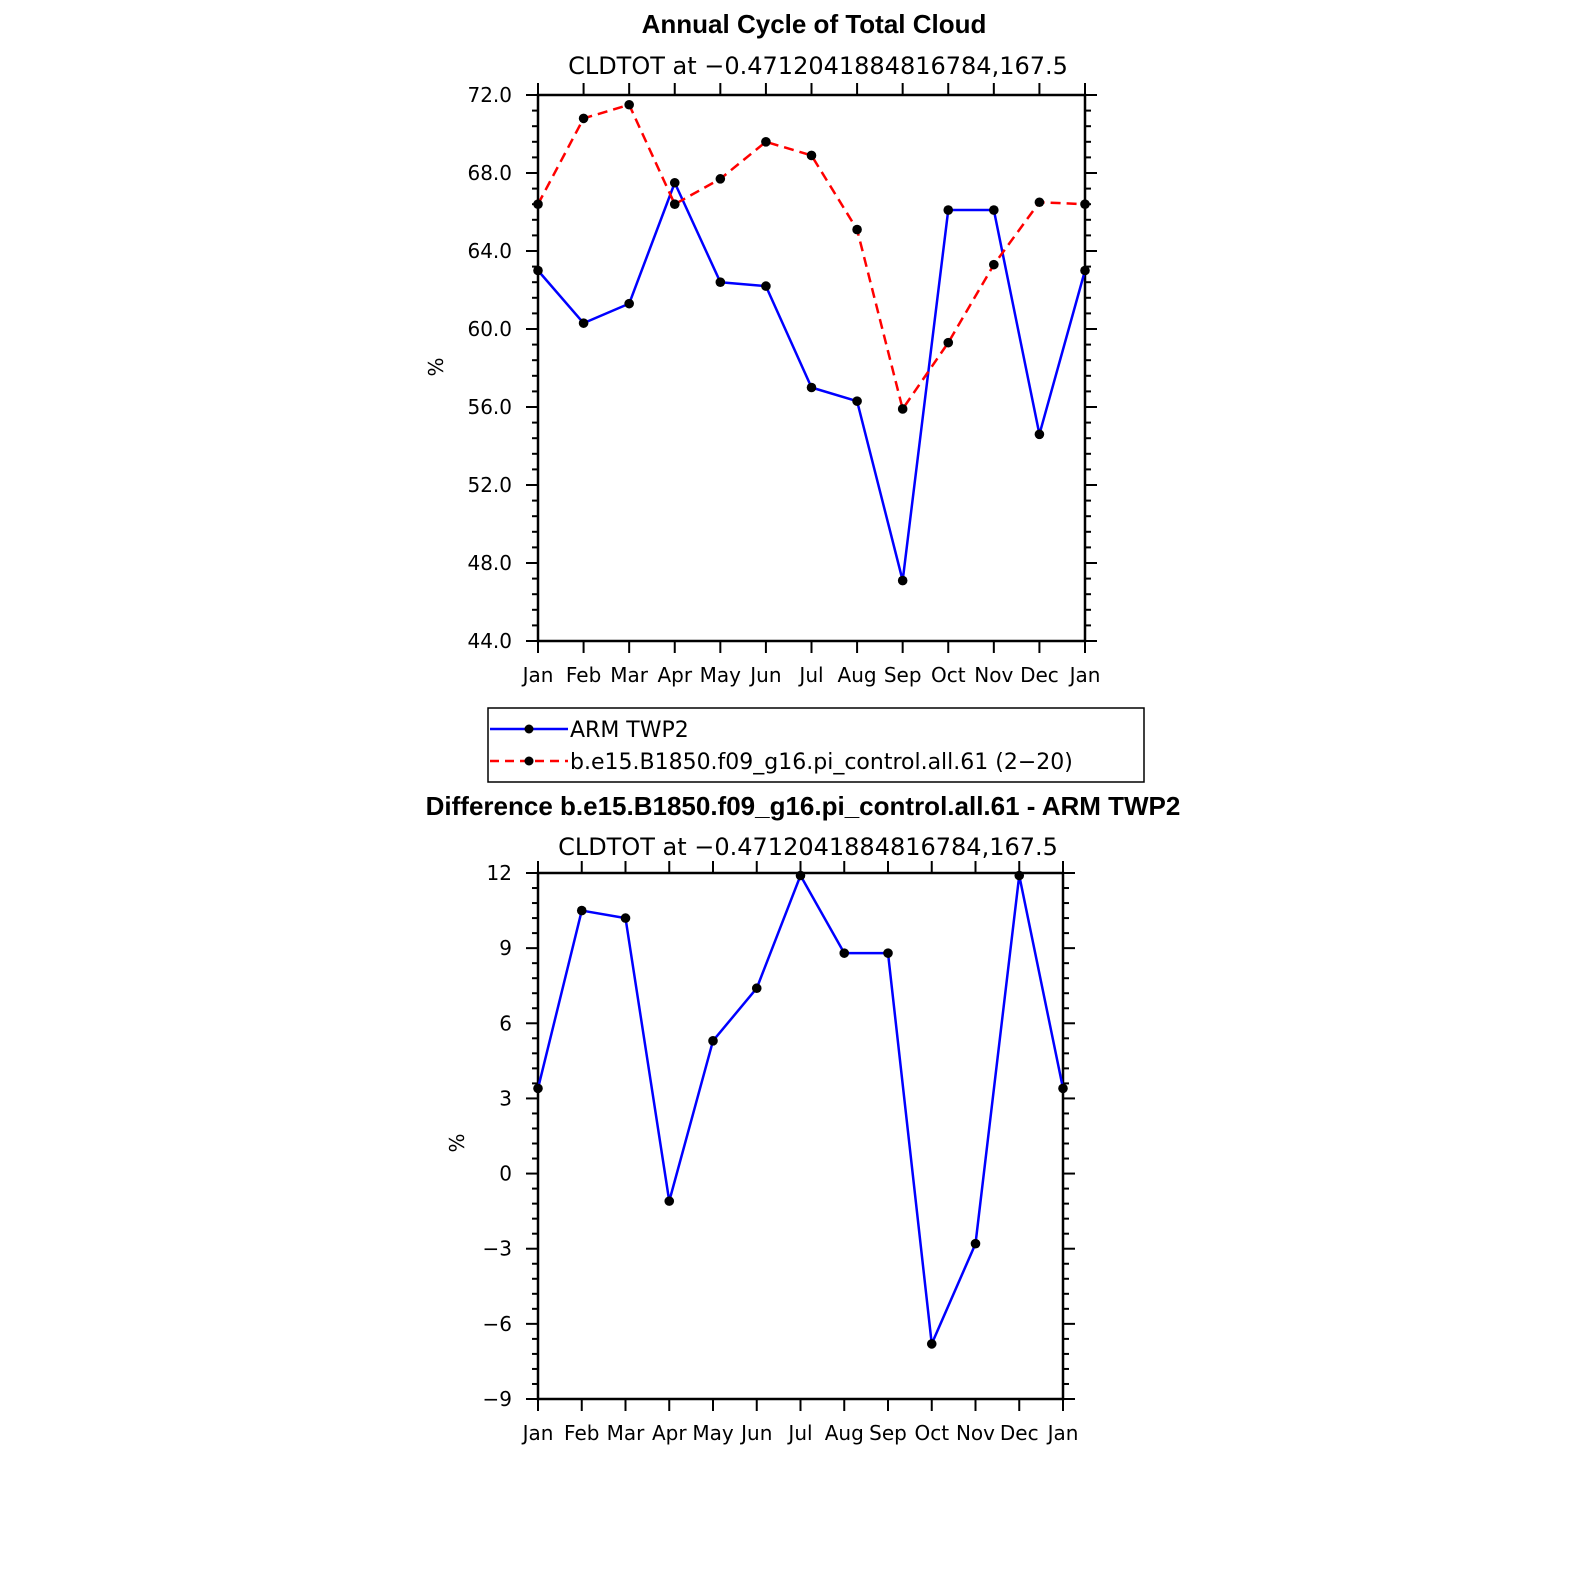 The image size is (1574, 1574). I want to click on y-tick-label: 56.0, so click(489, 407).